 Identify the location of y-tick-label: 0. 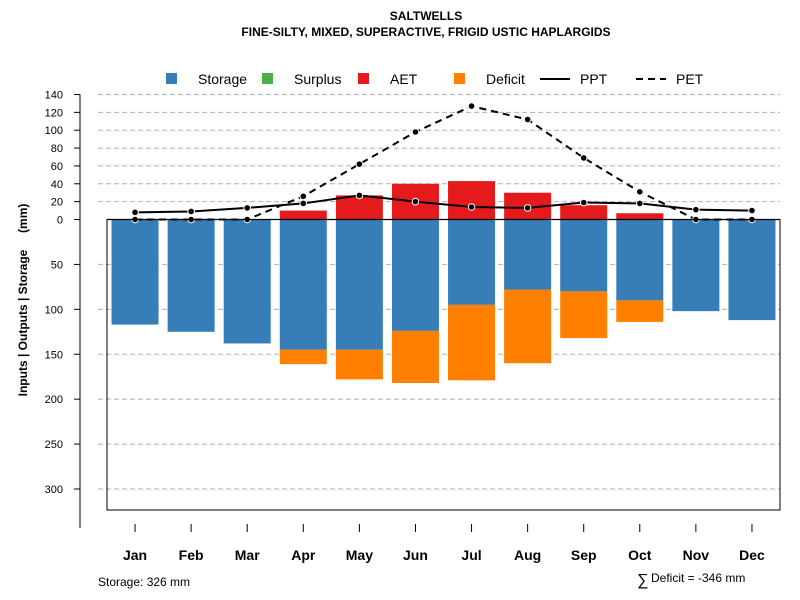
(60, 221).